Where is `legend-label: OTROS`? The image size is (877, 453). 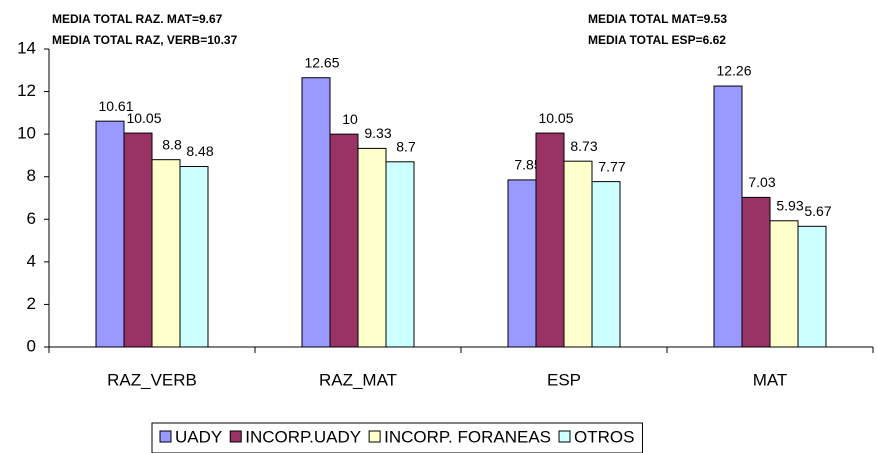
legend-label: OTROS is located at coordinates (604, 436).